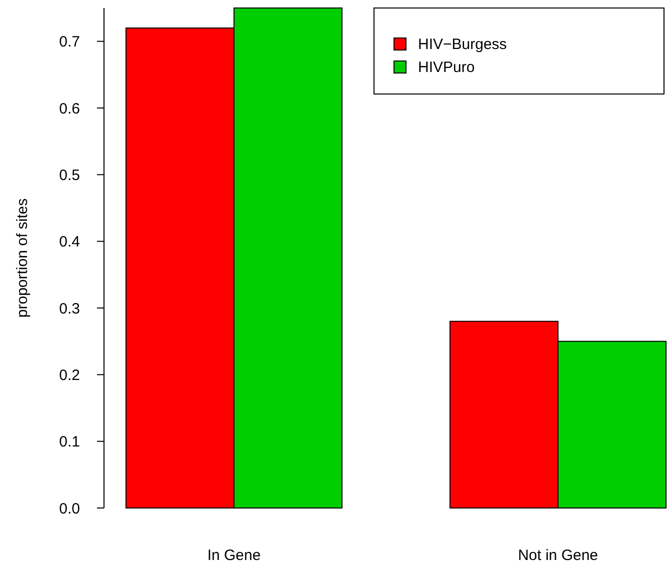 The image size is (667, 563). Describe the element at coordinates (69, 175) in the screenshot. I see `y-tick-label: 0.5` at that location.